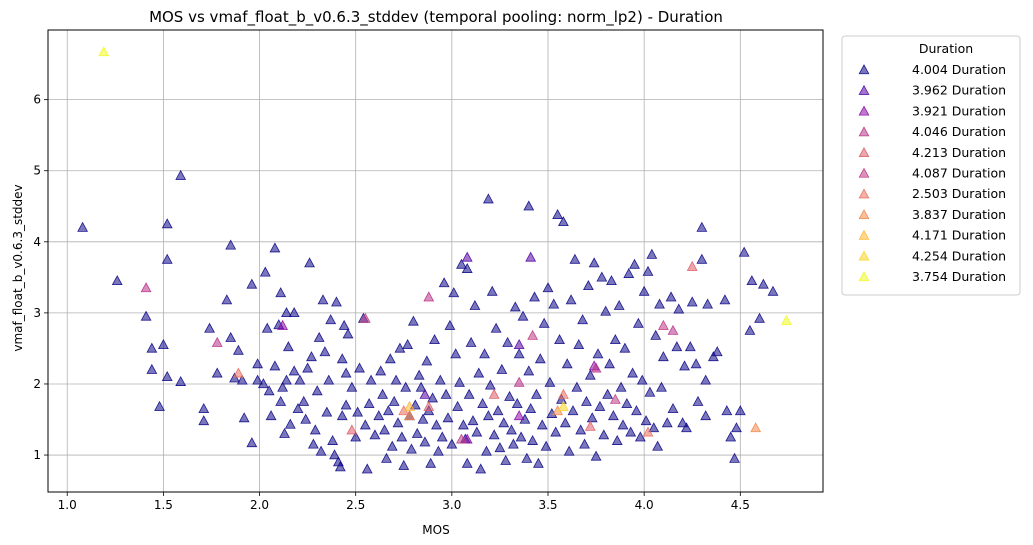 This screenshot has width=1033, height=545. What do you see at coordinates (37, 171) in the screenshot?
I see `y-tick-label: 5` at bounding box center [37, 171].